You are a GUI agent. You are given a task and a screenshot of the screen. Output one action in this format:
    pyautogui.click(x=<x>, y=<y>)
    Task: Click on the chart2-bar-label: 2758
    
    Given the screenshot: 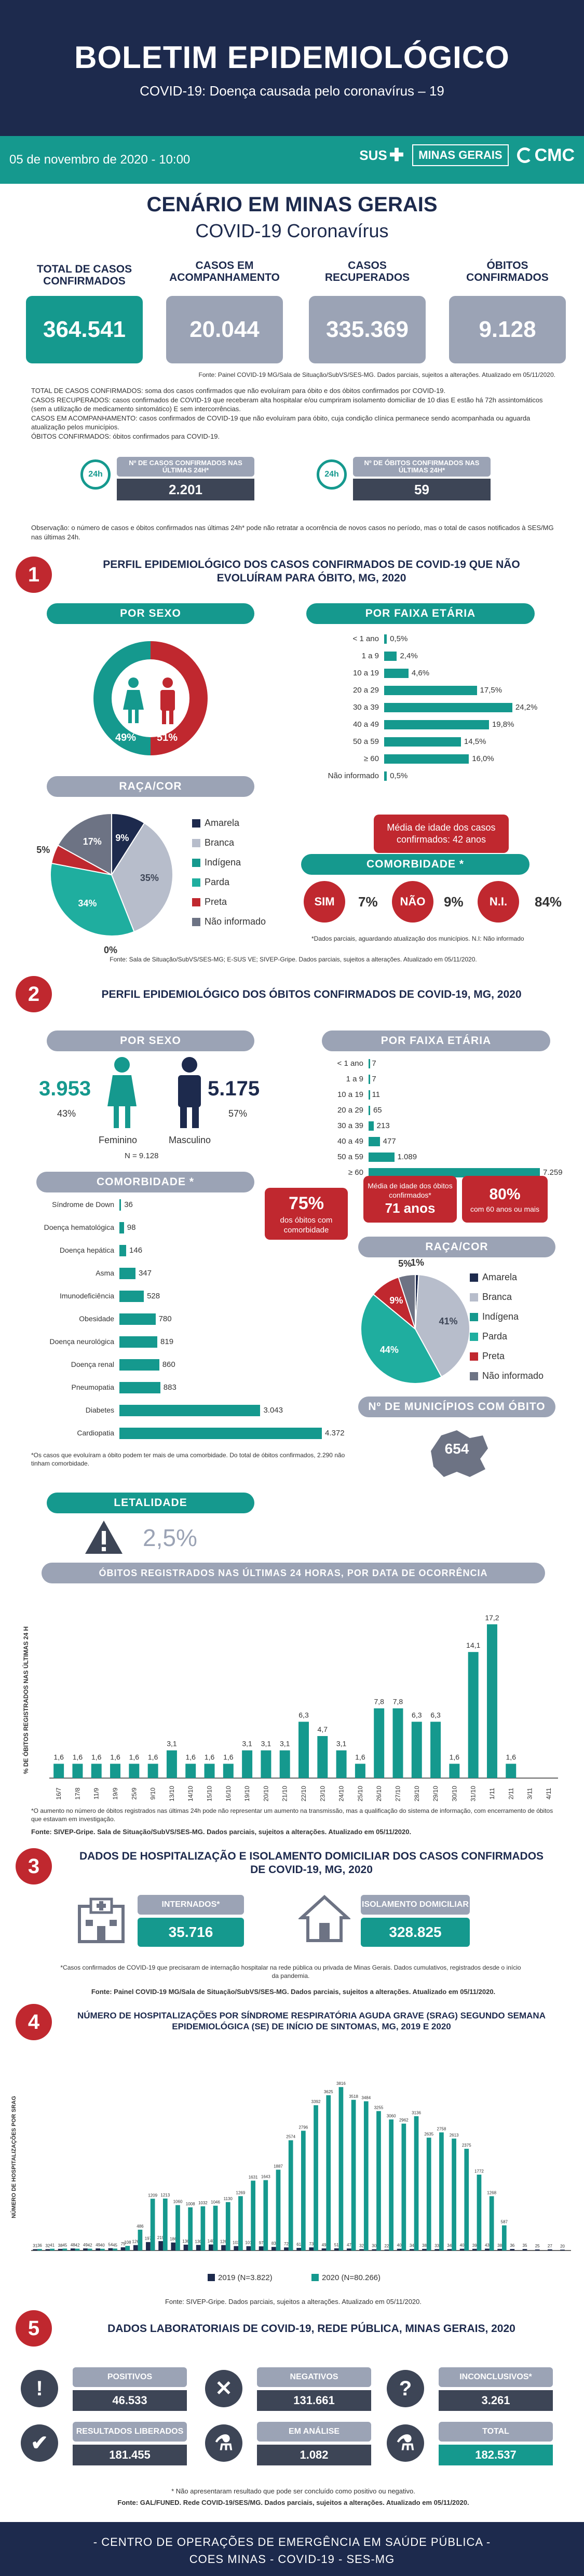 What is the action you would take?
    pyautogui.click(x=441, y=2128)
    